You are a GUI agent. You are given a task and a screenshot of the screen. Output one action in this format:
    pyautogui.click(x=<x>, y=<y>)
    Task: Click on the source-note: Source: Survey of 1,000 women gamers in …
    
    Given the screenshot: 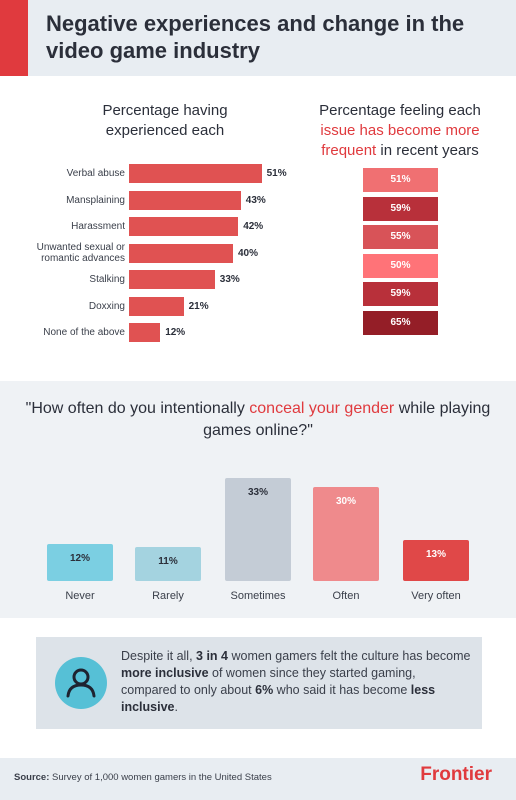 What is the action you would take?
    pyautogui.click(x=143, y=777)
    